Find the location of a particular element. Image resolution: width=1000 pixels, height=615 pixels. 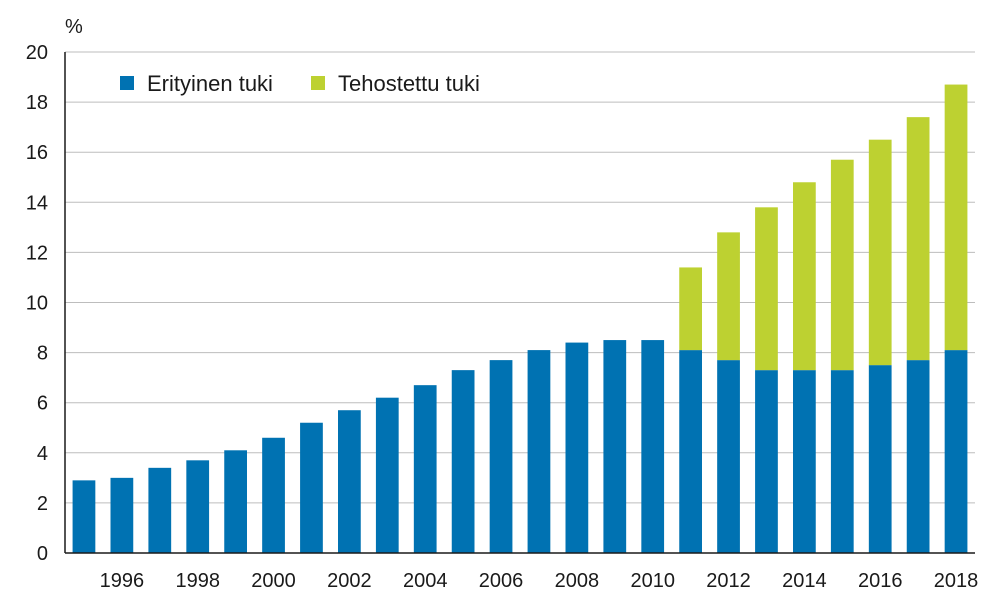

y-tick-label: 14 is located at coordinates (37, 203).